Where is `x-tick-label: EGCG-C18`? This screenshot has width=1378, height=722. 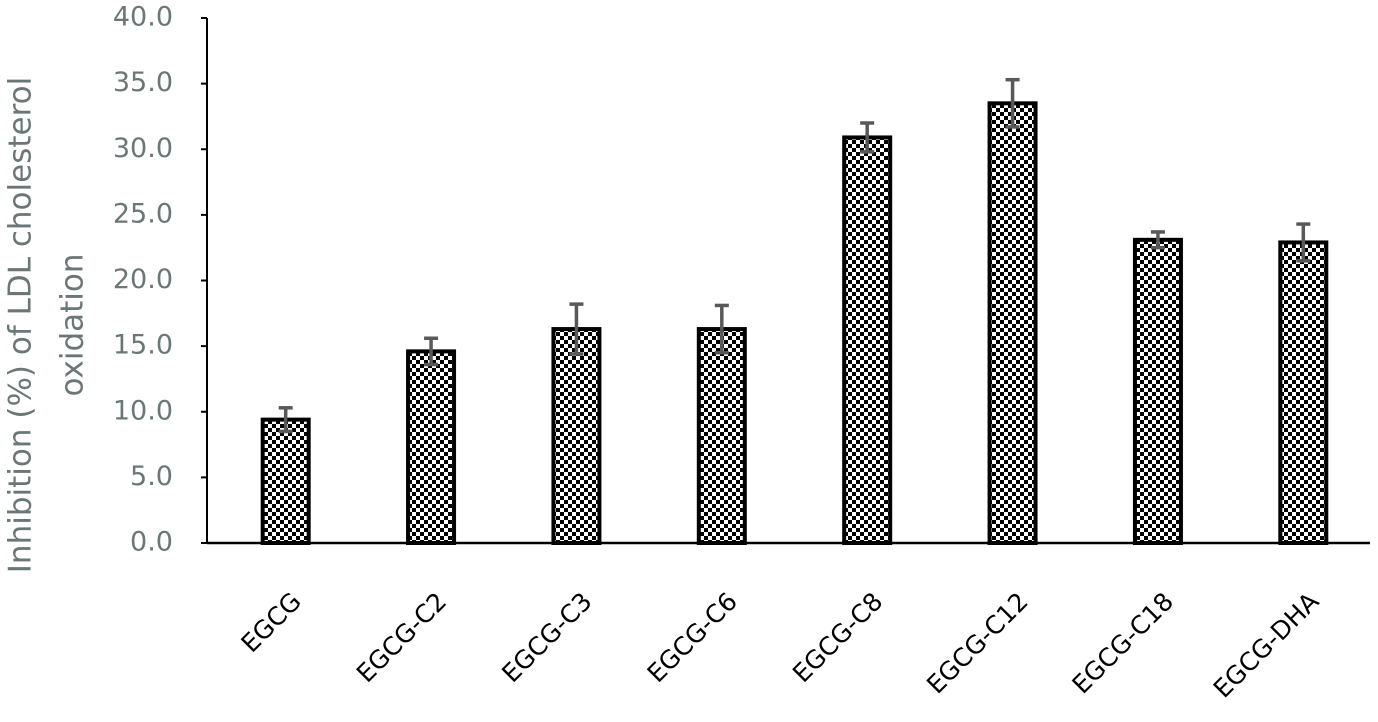 x-tick-label: EGCG-C18 is located at coordinates (1122, 643).